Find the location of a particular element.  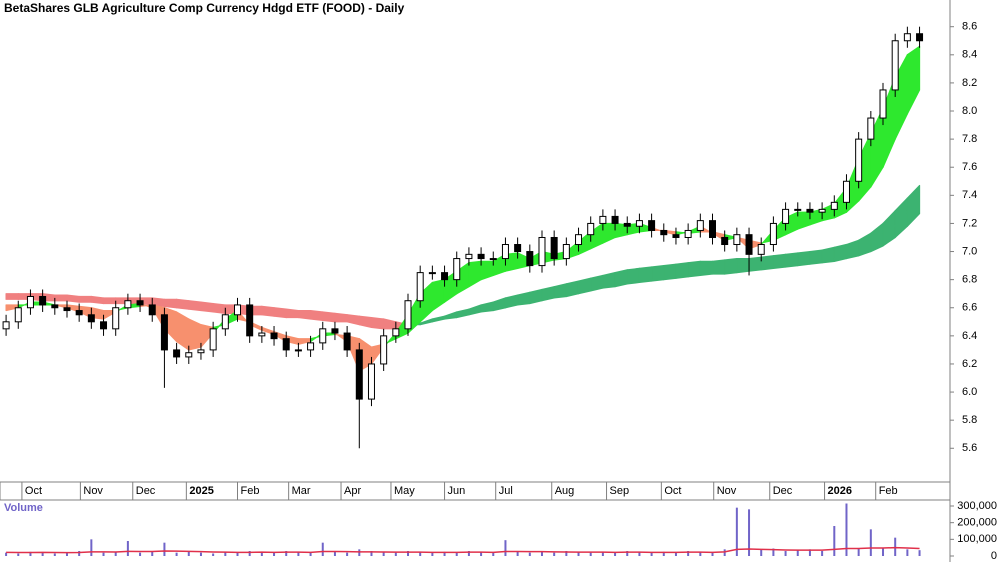

volume-y-tick-label: 300,000 is located at coordinates (977, 506).